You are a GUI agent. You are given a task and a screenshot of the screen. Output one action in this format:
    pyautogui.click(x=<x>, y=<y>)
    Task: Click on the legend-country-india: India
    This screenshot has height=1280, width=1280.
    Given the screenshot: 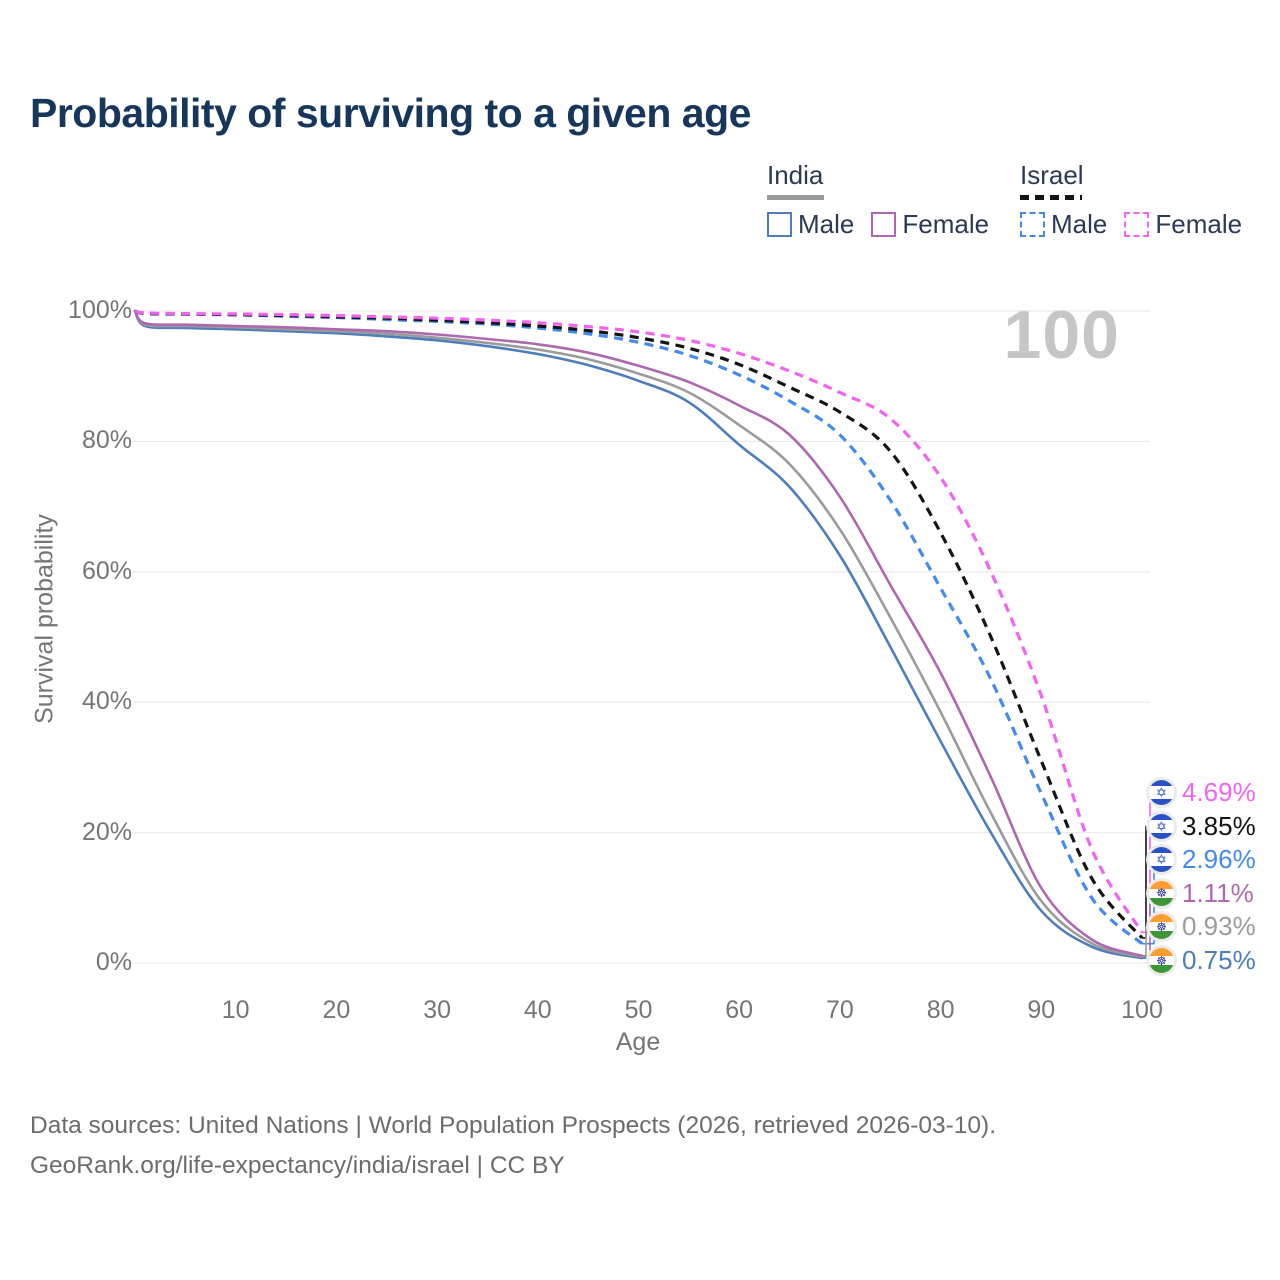 What is the action you would take?
    pyautogui.click(x=795, y=175)
    